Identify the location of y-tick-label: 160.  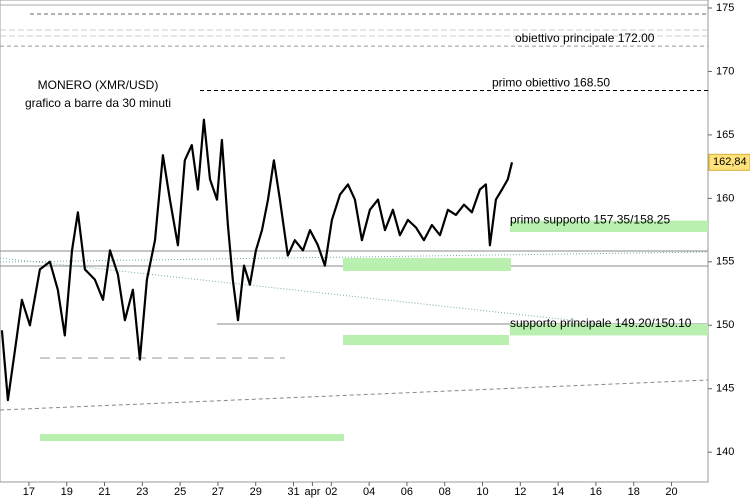
(725, 198).